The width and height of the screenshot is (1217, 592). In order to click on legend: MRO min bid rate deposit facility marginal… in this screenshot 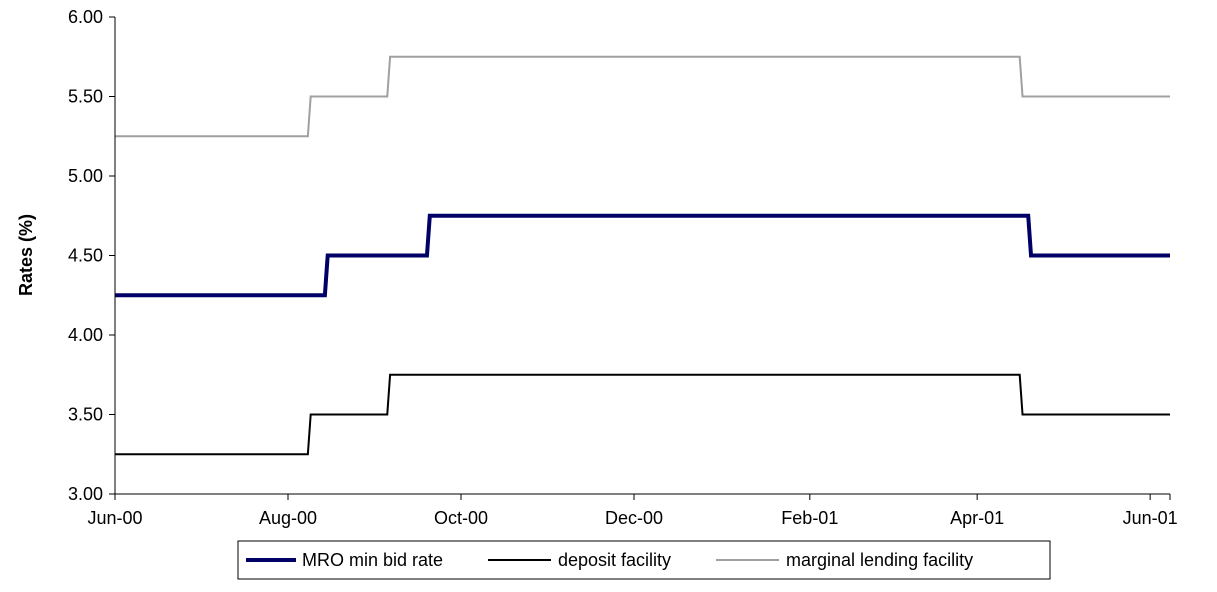, I will do `click(644, 560)`.